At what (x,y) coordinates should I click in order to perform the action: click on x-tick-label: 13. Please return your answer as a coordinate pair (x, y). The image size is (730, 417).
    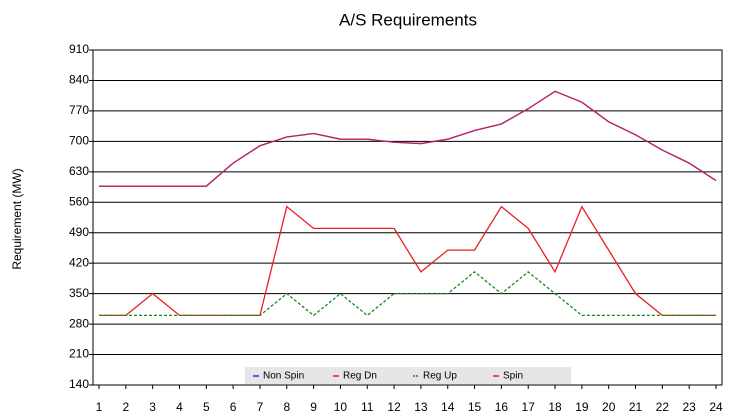
    Looking at the image, I should click on (421, 407).